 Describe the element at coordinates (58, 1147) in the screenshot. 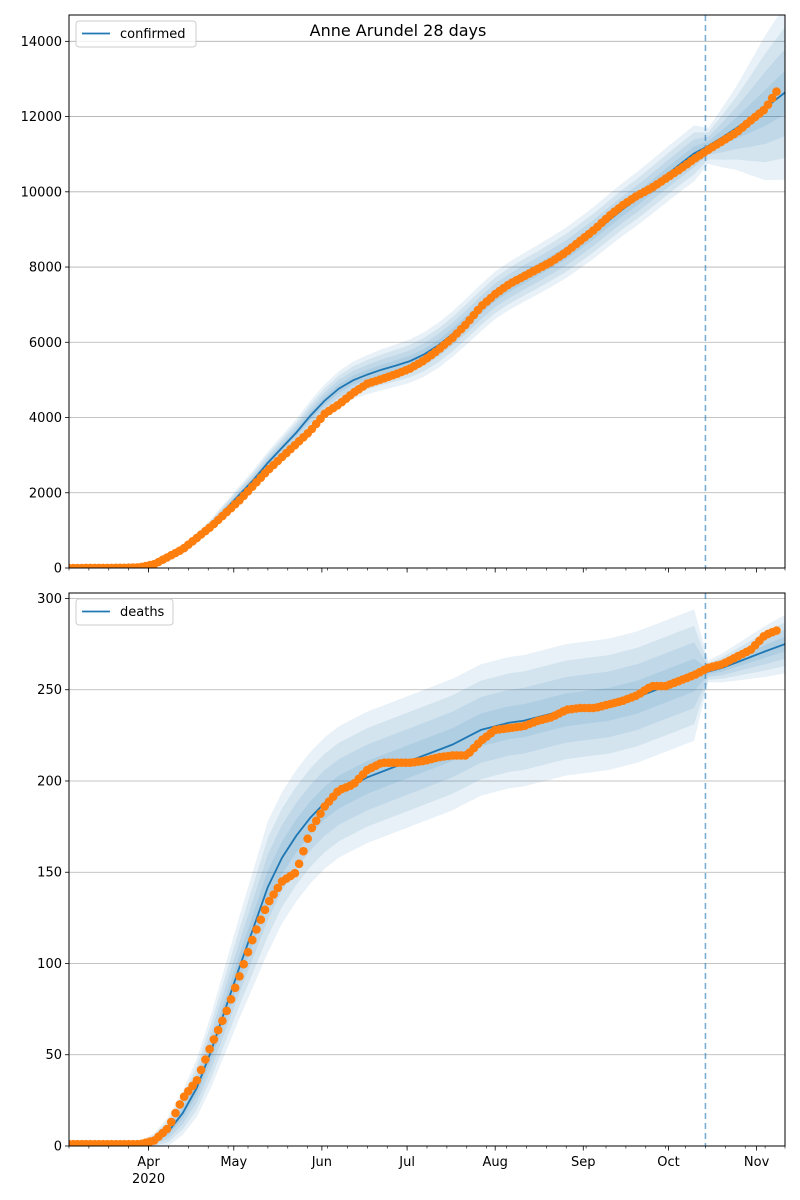

I see `deaths-y-tick-label: 0` at that location.